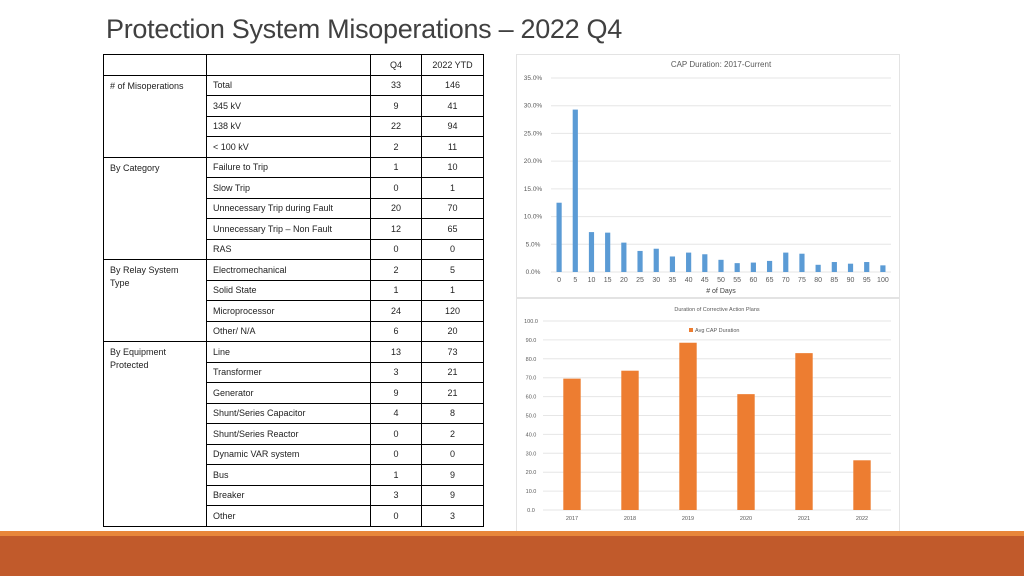 The image size is (1024, 576). What do you see at coordinates (533, 244) in the screenshot?
I see `y-tick-label: 5.0%` at bounding box center [533, 244].